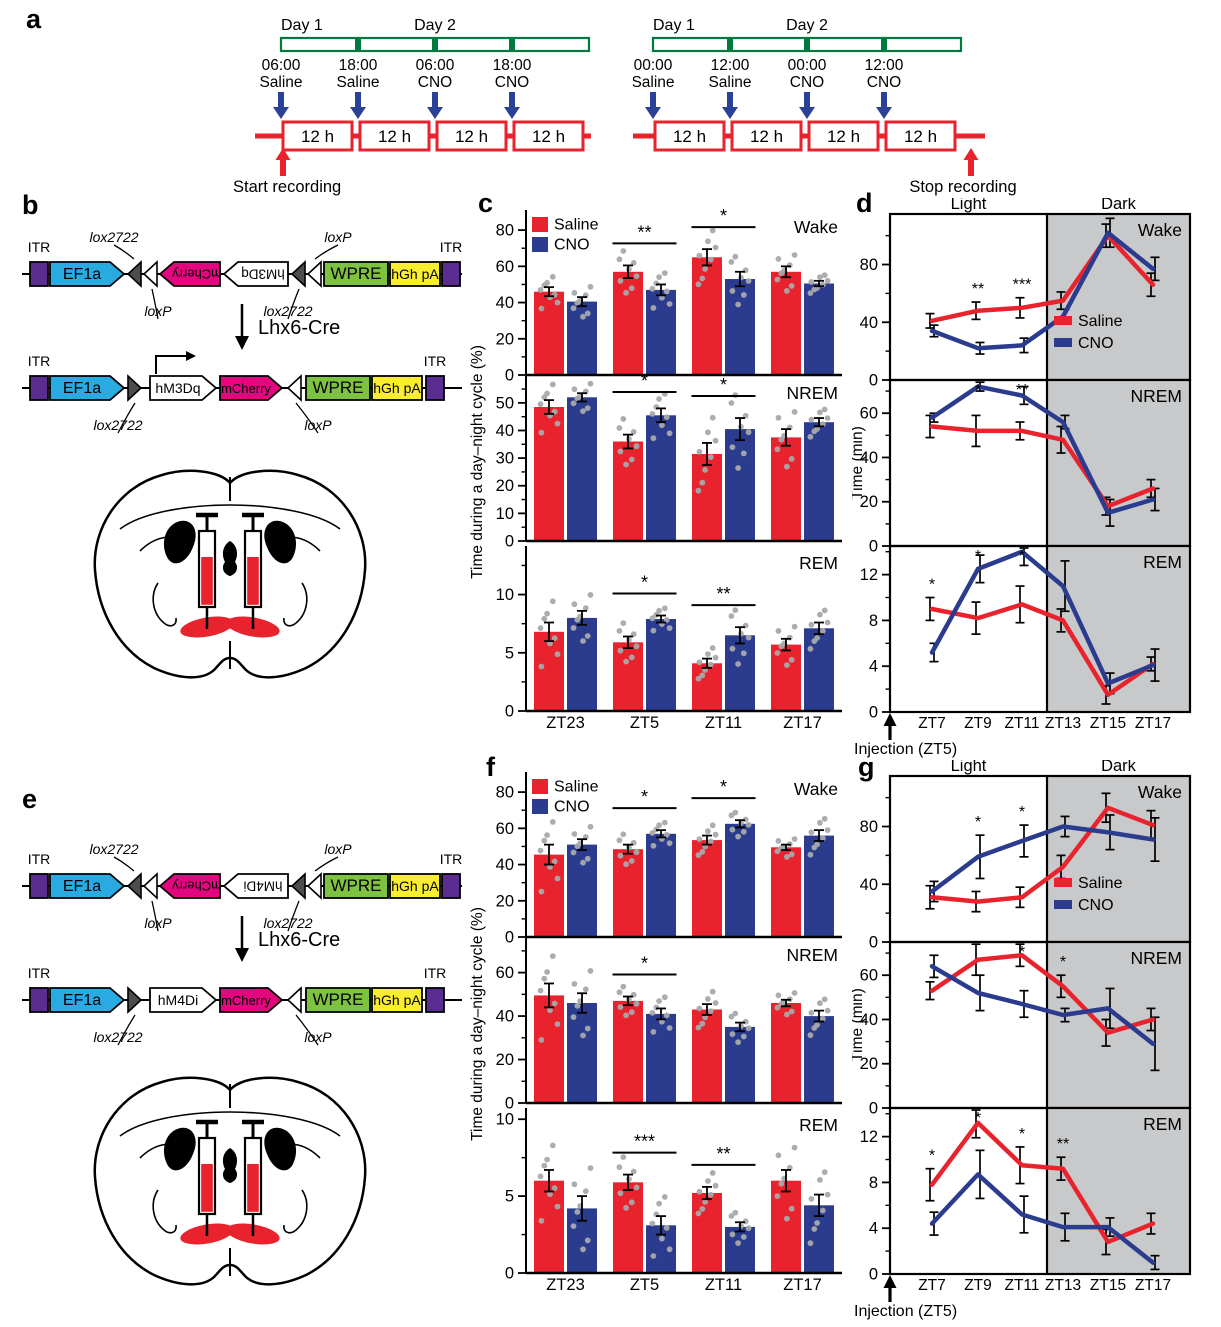 This screenshot has height=1327, width=1221. I want to click on svg-text: Light, so click(969, 767).